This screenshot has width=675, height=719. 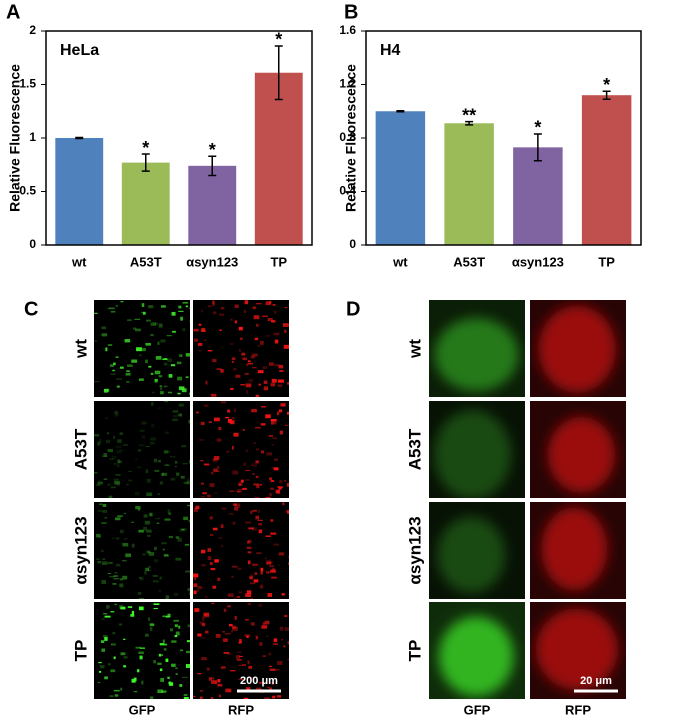 What do you see at coordinates (400, 261) in the screenshot?
I see `x-tick-label: wt` at bounding box center [400, 261].